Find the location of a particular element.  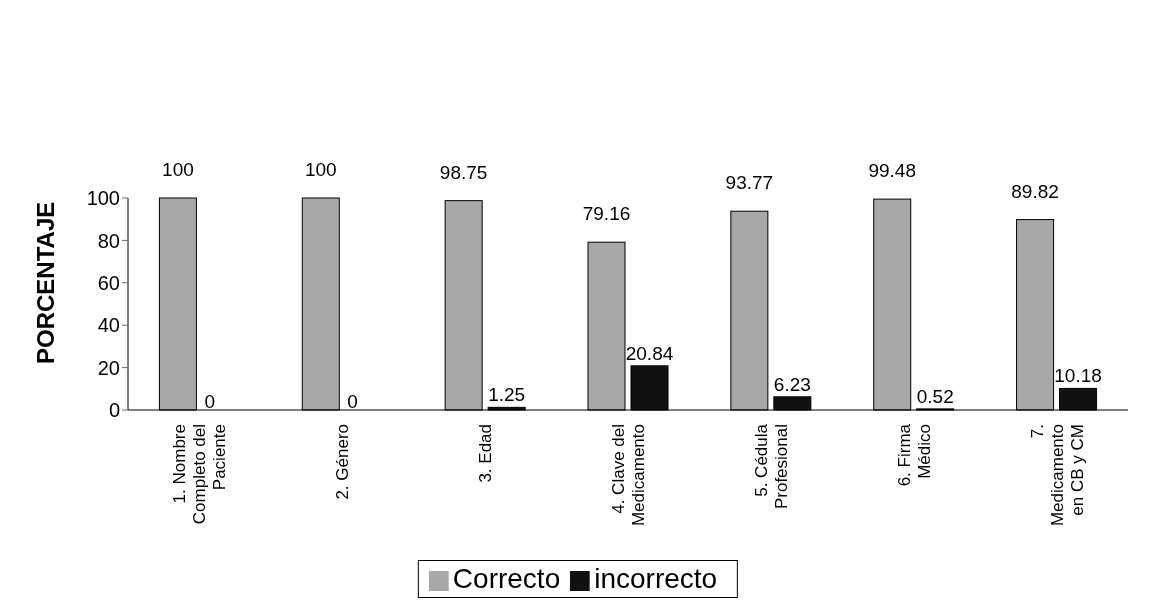

data-label: 79.16 is located at coordinates (606, 214).